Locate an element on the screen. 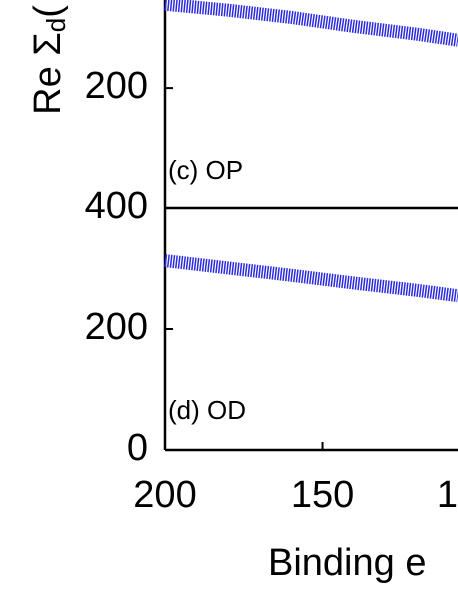 The width and height of the screenshot is (458, 592). x-axis-label: Binding e is located at coordinates (347, 563).